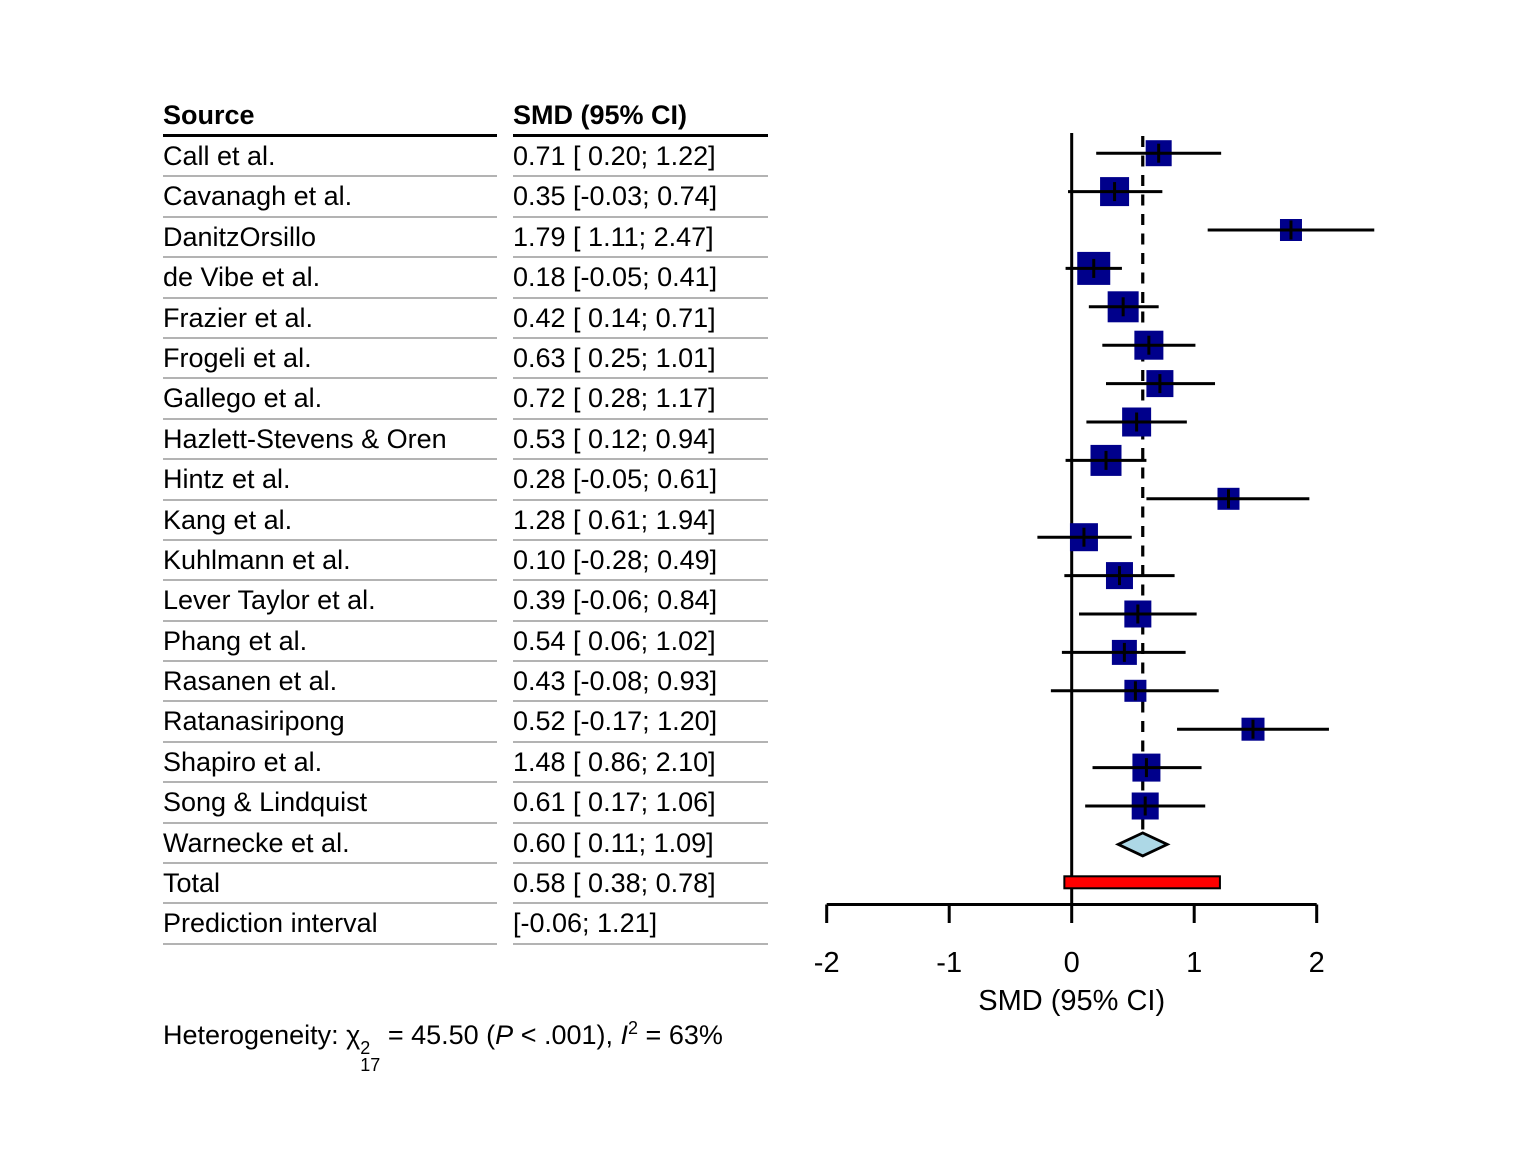 The width and height of the screenshot is (1536, 1152). I want to click on study-ci-text: 0.52 [-0.17; 1.20], so click(640, 722).